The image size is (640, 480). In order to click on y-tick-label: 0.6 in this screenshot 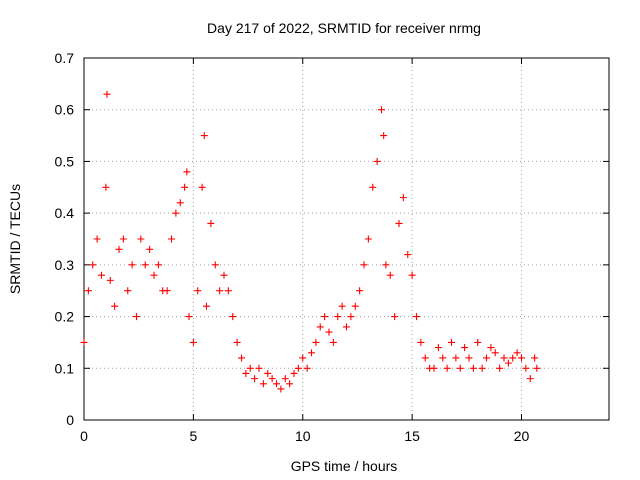, I will do `click(65, 110)`.